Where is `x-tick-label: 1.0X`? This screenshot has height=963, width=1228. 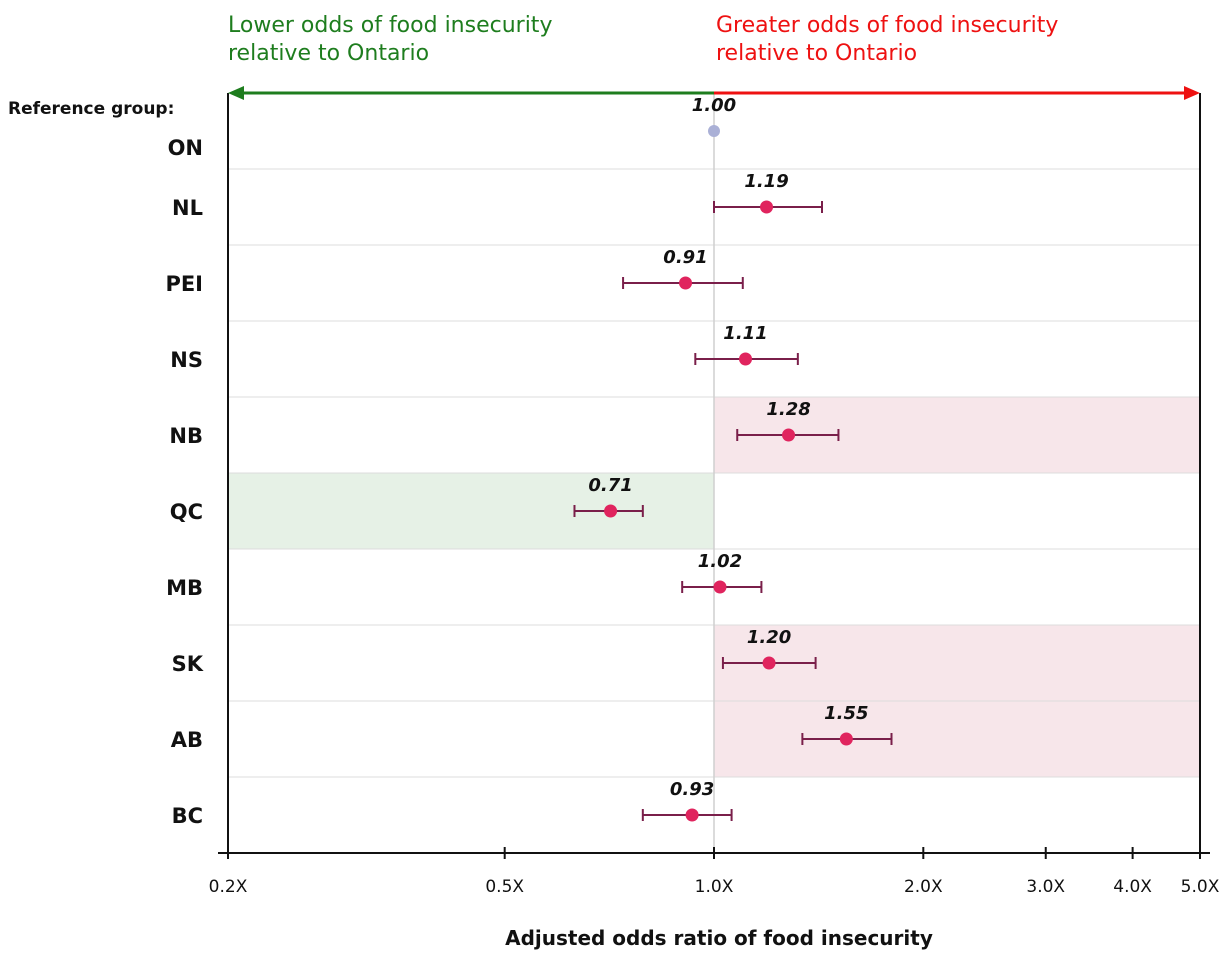
x-tick-label: 1.0X is located at coordinates (714, 887).